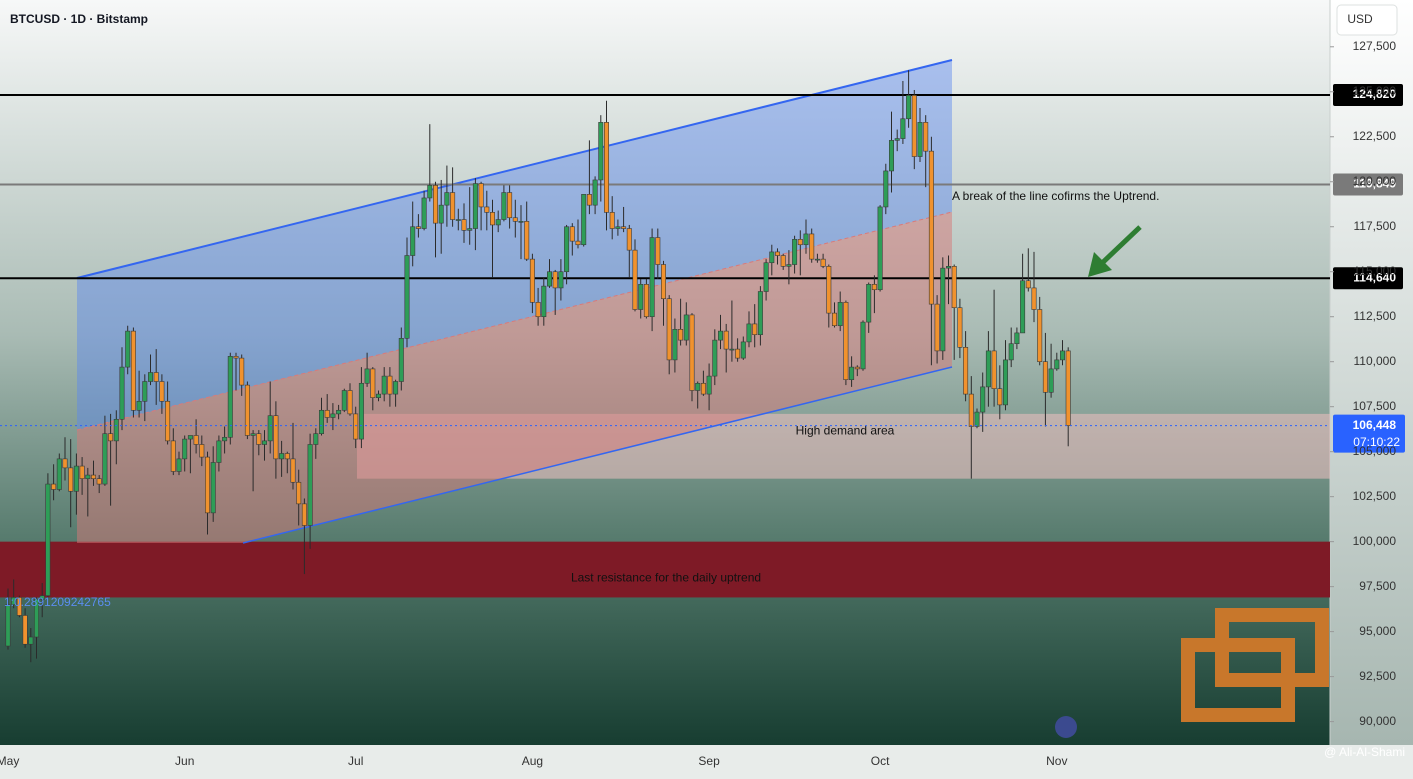 The height and width of the screenshot is (779, 1413). What do you see at coordinates (1376, 442) in the screenshot?
I see `countdown: 07:10:22` at bounding box center [1376, 442].